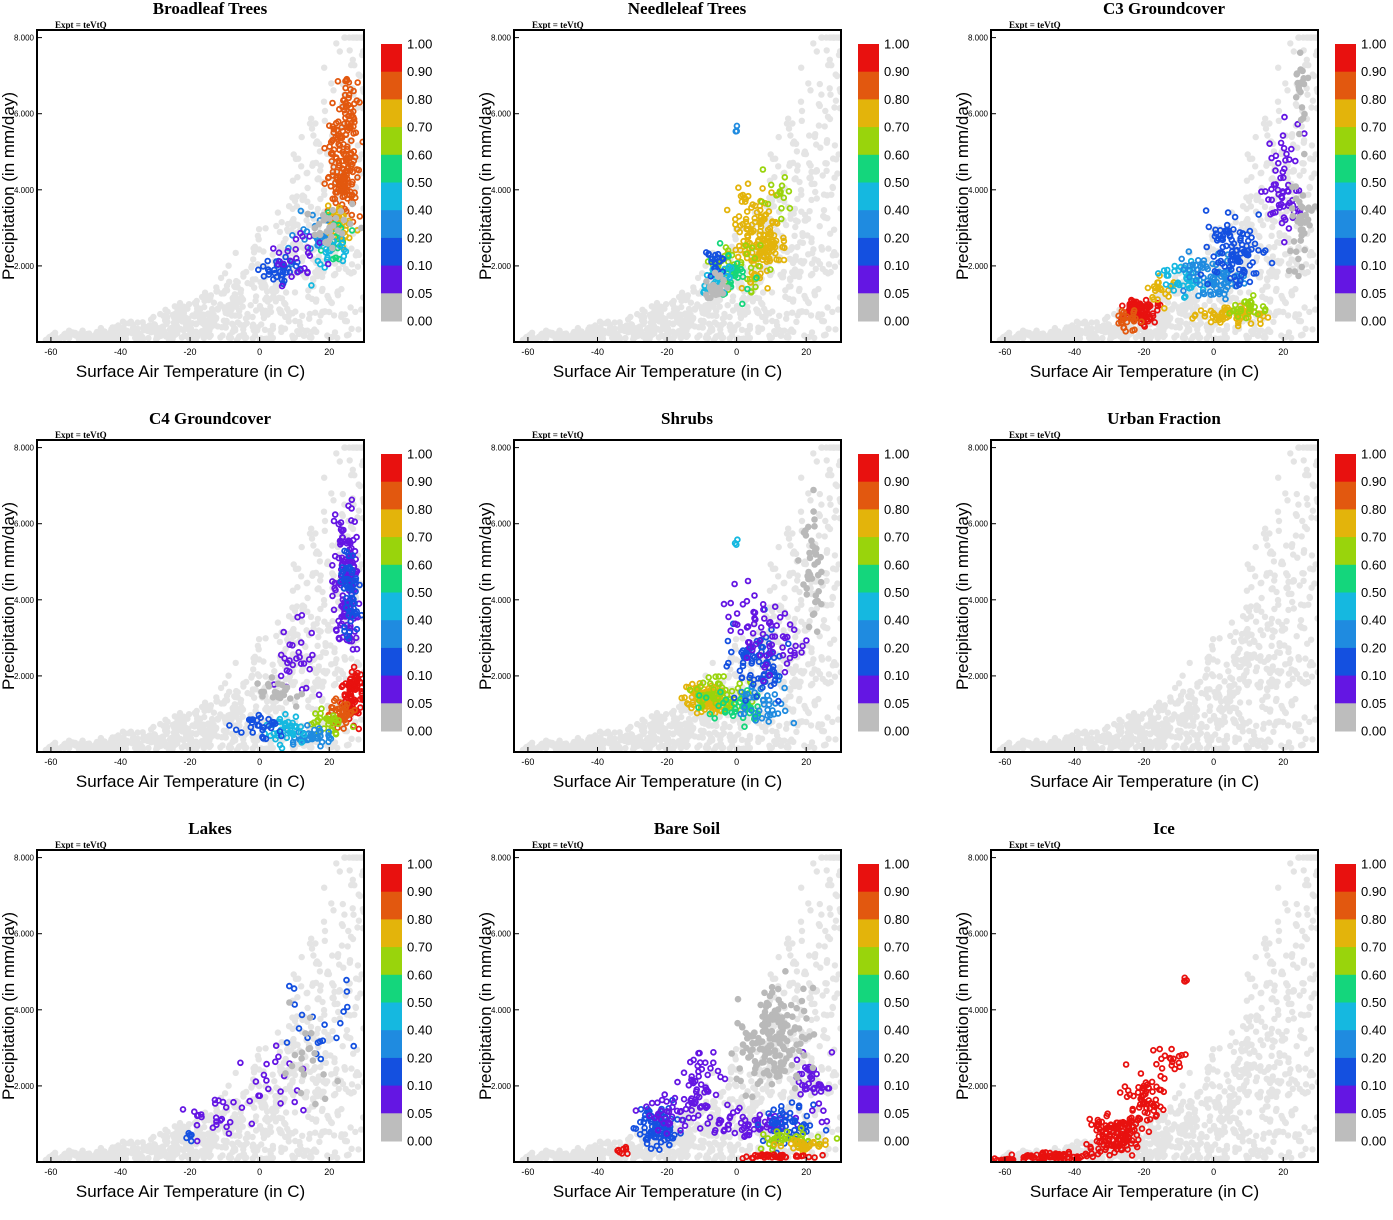 Image resolution: width=1393 pixels, height=1220 pixels. Describe the element at coordinates (558, 25) in the screenshot. I see `expt-label: Expt = teVtQ` at that location.